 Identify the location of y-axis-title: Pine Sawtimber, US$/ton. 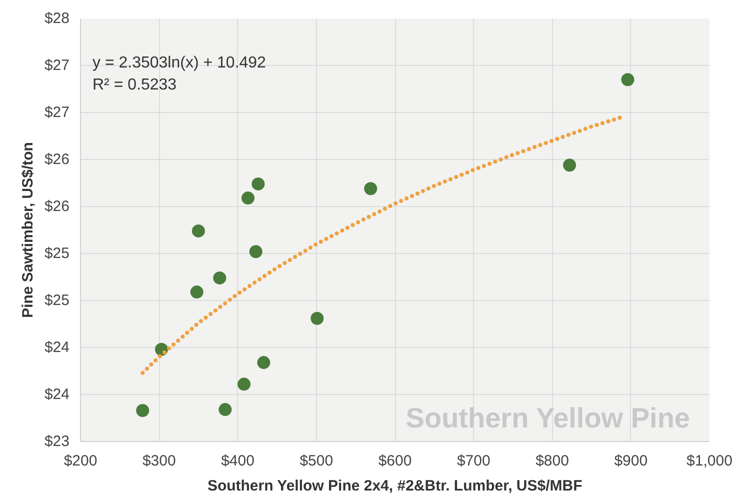
(27, 230).